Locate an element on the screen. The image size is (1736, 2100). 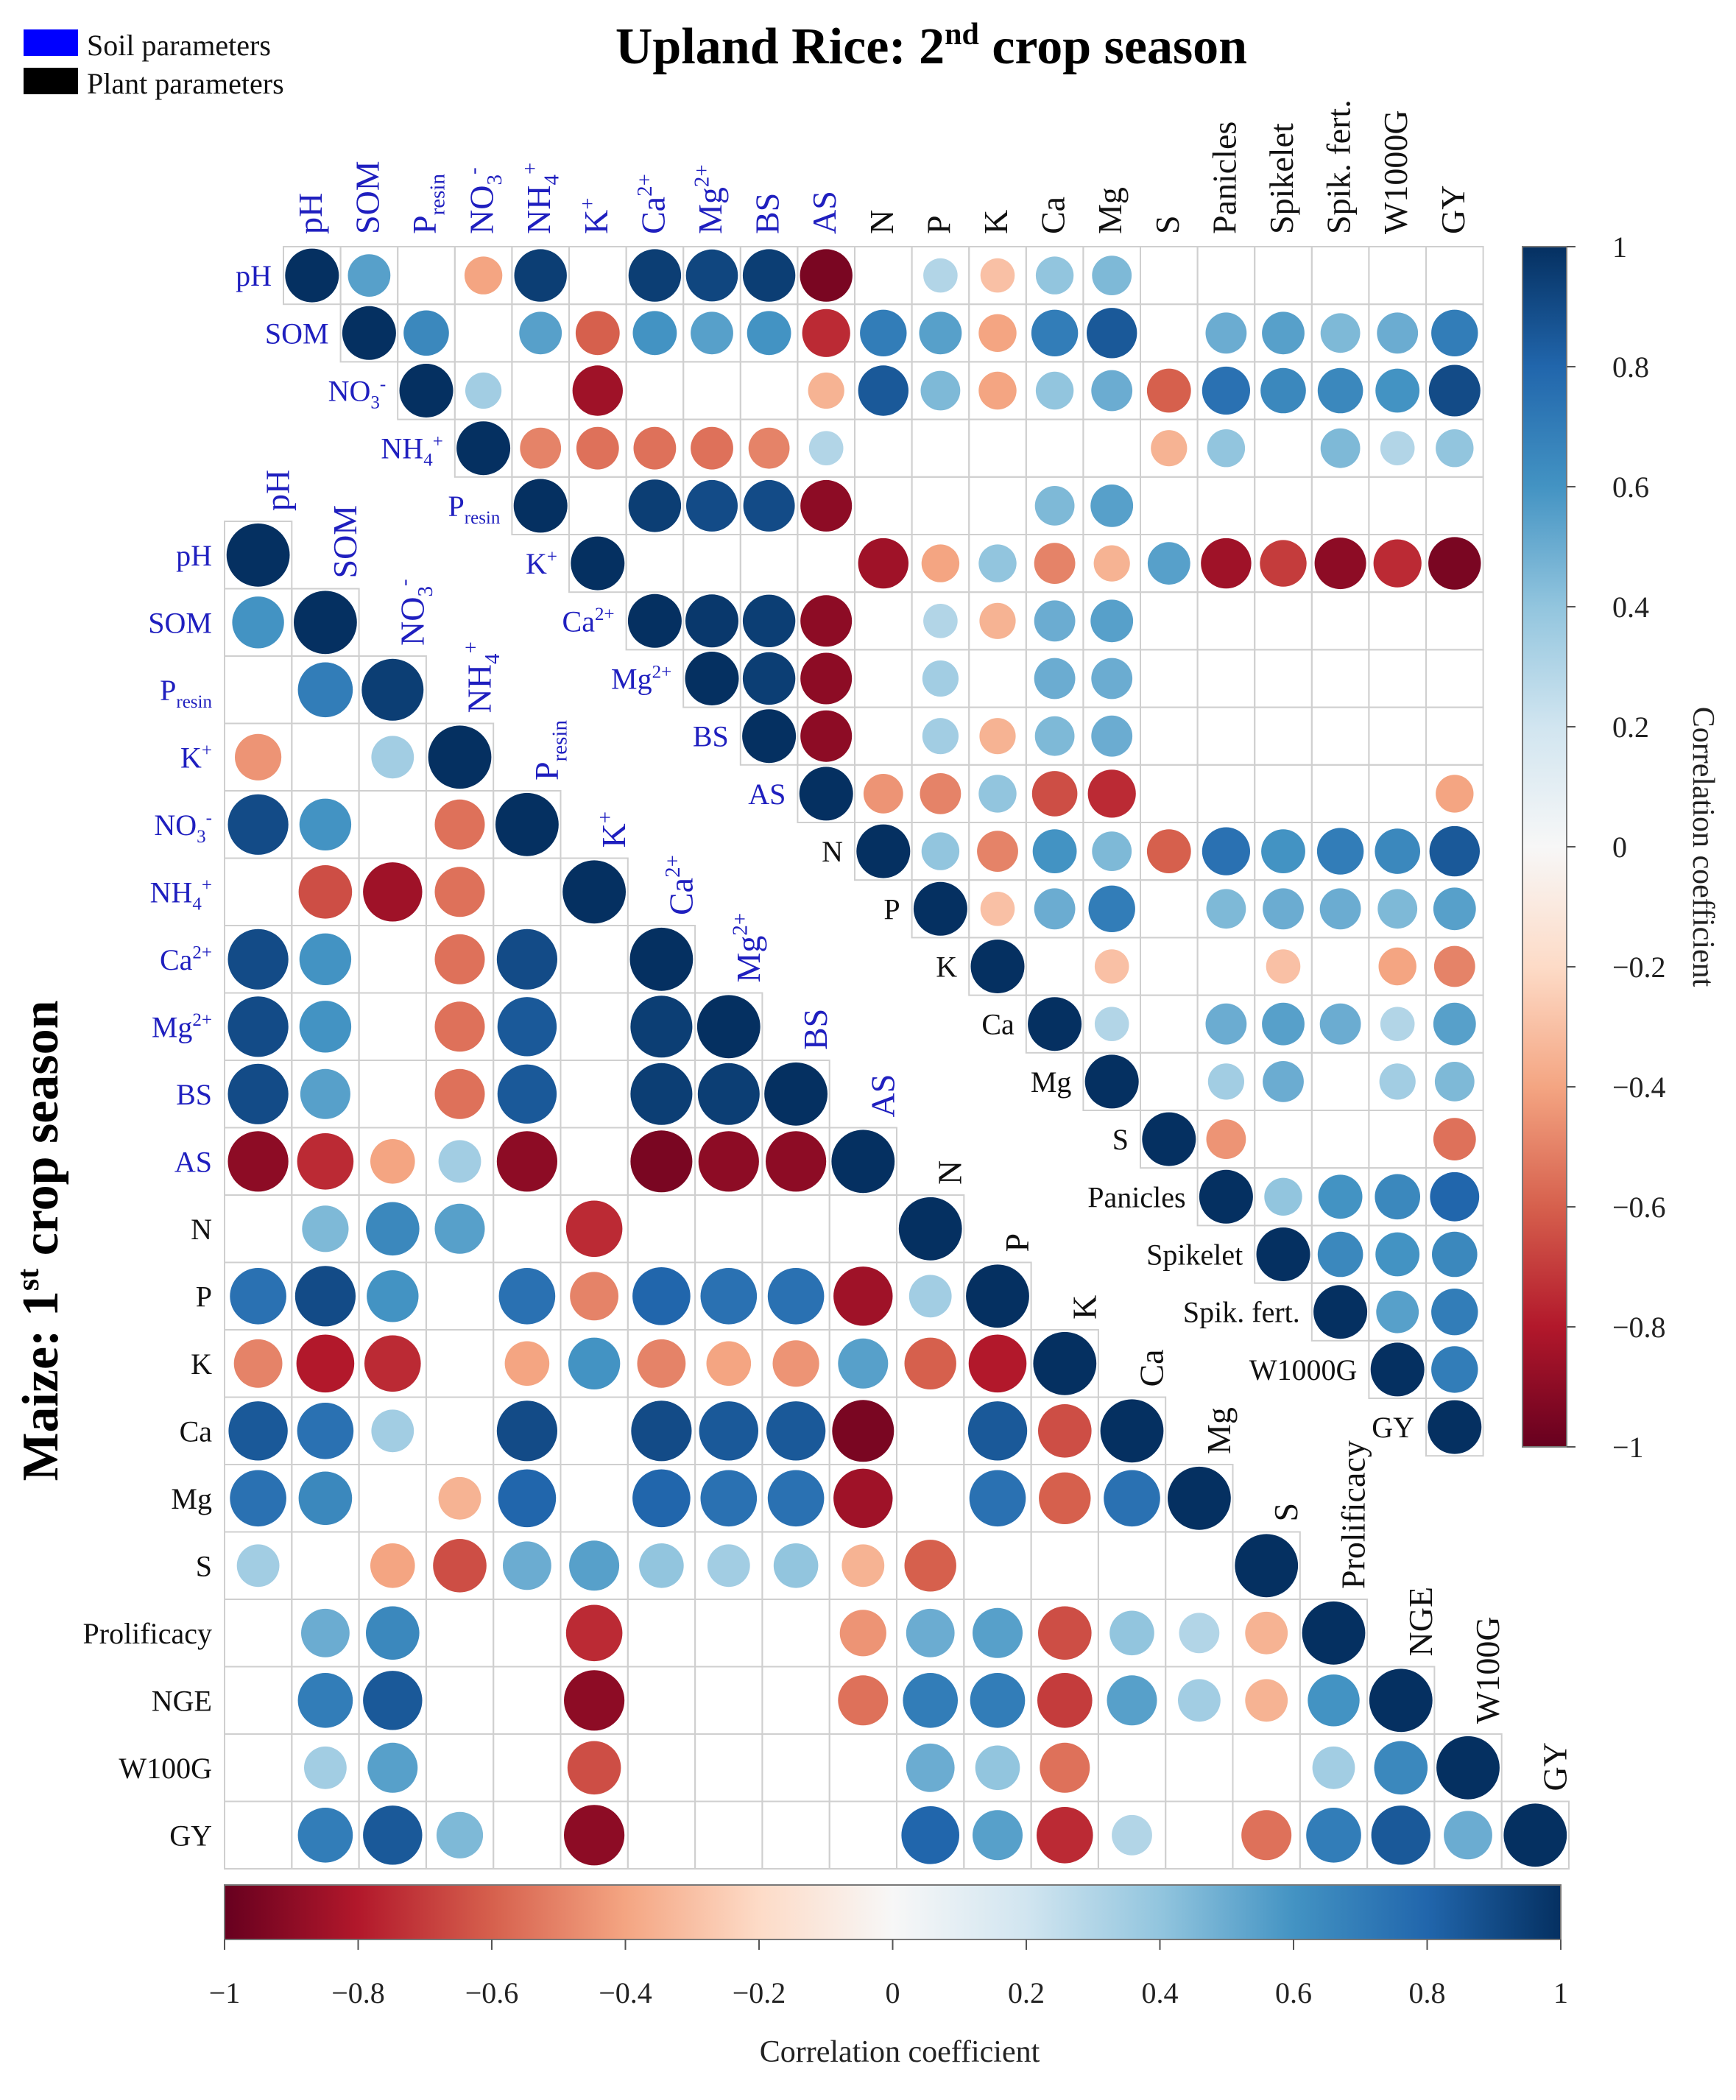
maize-corr-prolificacy-s is located at coordinates (1266, 1633).